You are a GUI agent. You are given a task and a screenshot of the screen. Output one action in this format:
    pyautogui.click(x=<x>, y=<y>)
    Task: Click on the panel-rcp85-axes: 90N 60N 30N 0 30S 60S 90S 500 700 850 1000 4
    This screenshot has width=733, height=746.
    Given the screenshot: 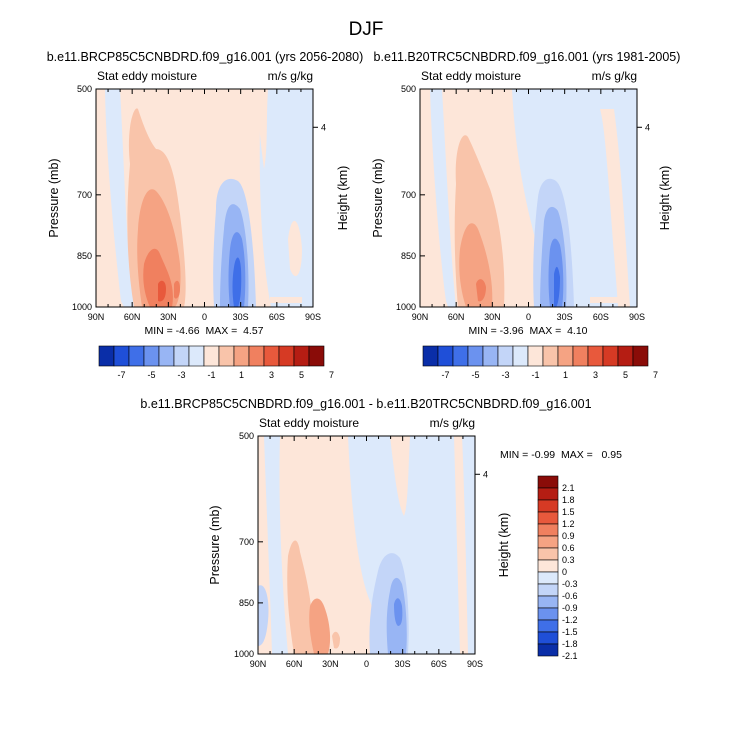 What is the action you would take?
    pyautogui.click(x=199, y=203)
    